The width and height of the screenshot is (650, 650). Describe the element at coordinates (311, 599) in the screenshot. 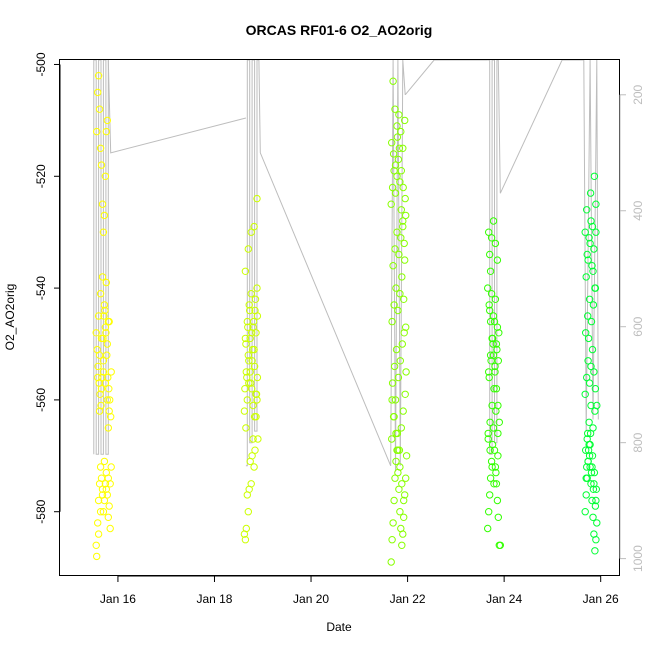

I see `x-tick-label: Jan 20` at that location.